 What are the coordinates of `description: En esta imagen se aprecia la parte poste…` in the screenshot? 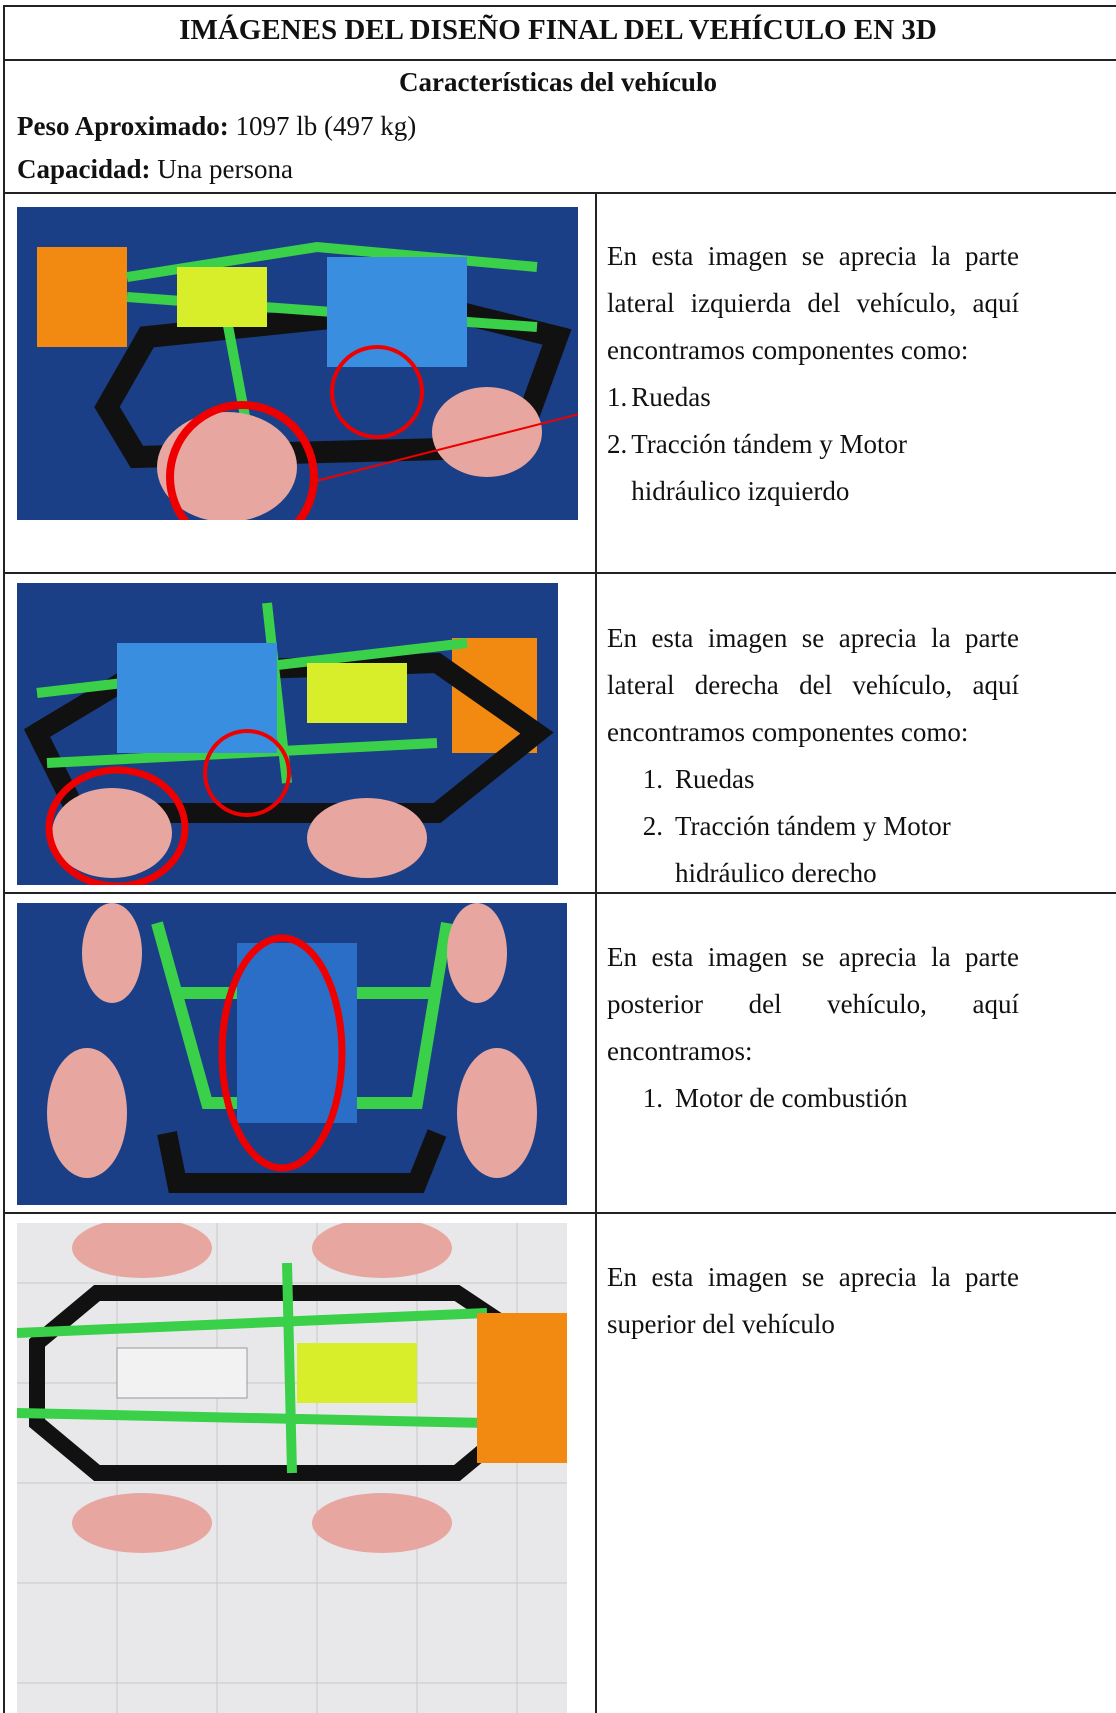 It's located at (813, 1004).